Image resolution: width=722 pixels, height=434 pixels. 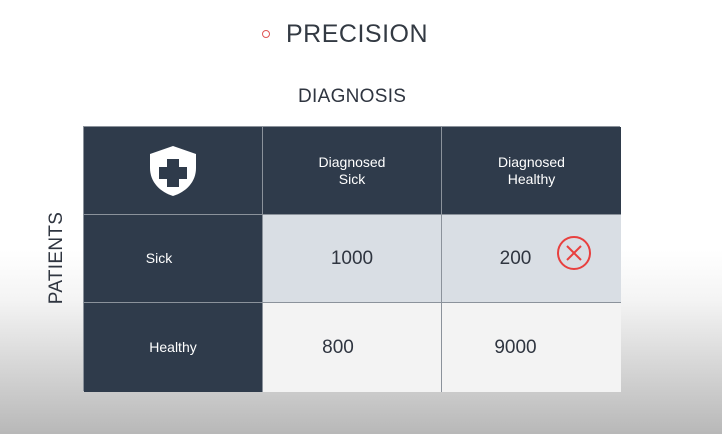 I want to click on cell-value: 1000, so click(x=352, y=258).